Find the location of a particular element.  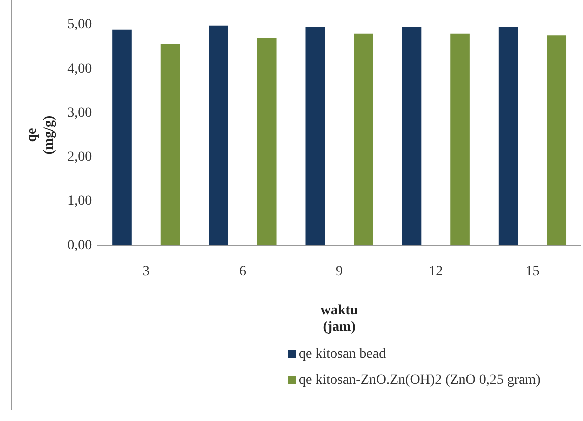

x-tick-label: 6 is located at coordinates (242, 272).